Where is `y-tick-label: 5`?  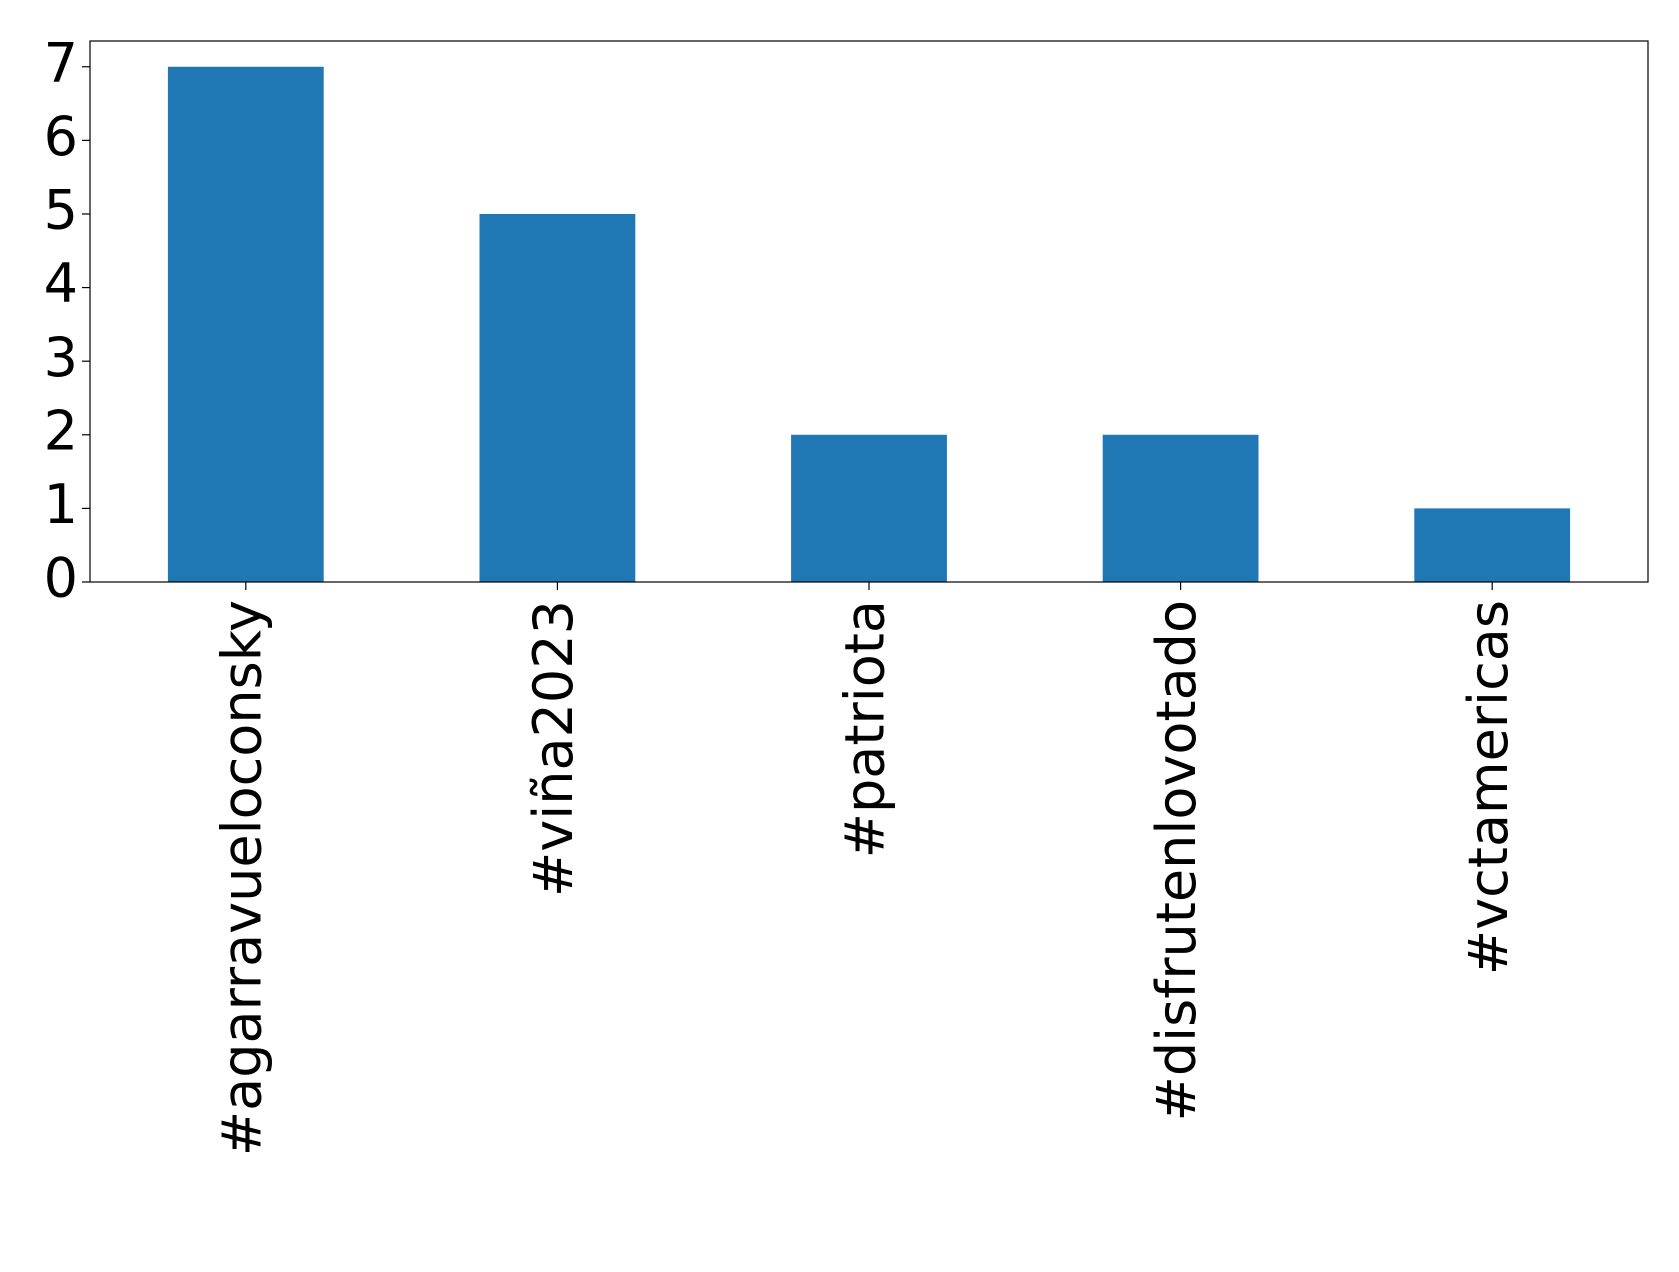
y-tick-label: 5 is located at coordinates (61, 210).